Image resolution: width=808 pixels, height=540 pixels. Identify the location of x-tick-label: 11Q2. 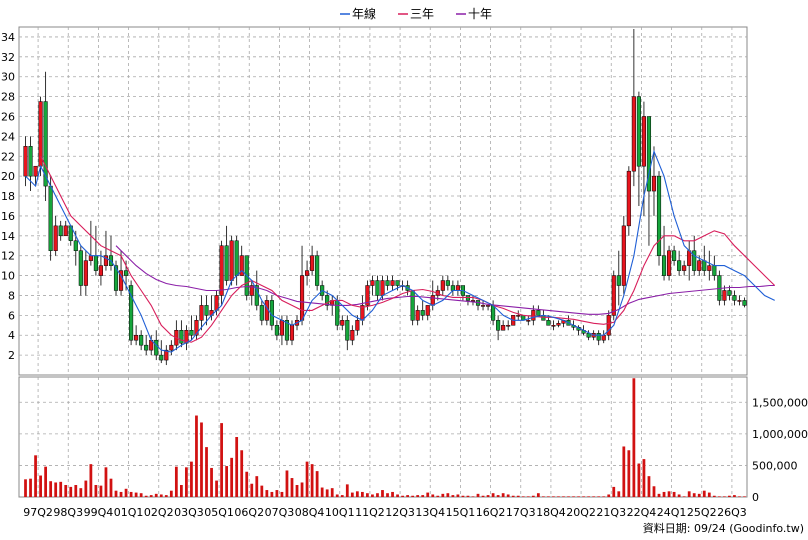
(370, 512).